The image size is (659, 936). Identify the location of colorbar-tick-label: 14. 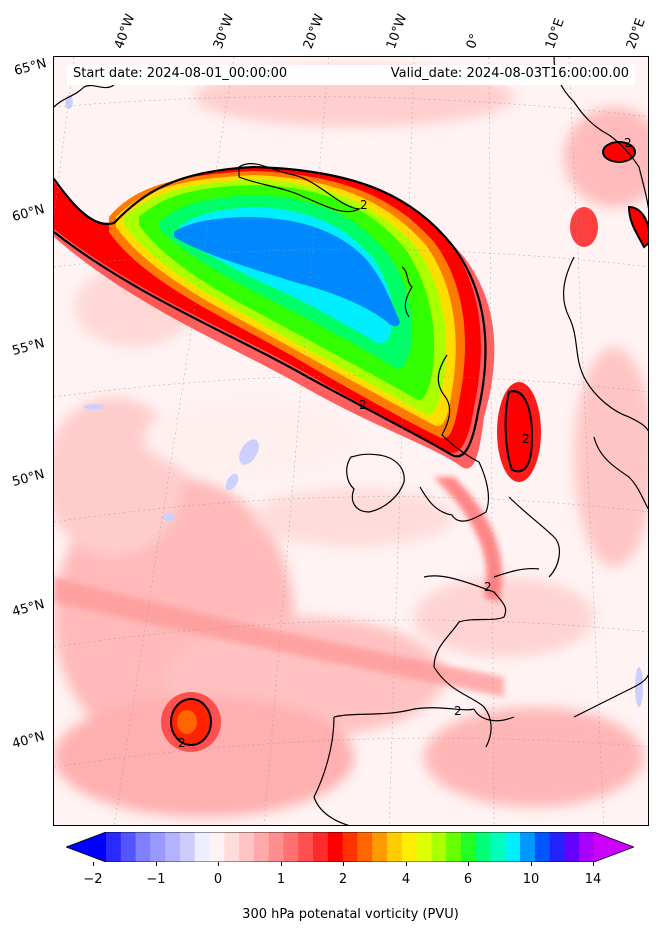
(593, 879).